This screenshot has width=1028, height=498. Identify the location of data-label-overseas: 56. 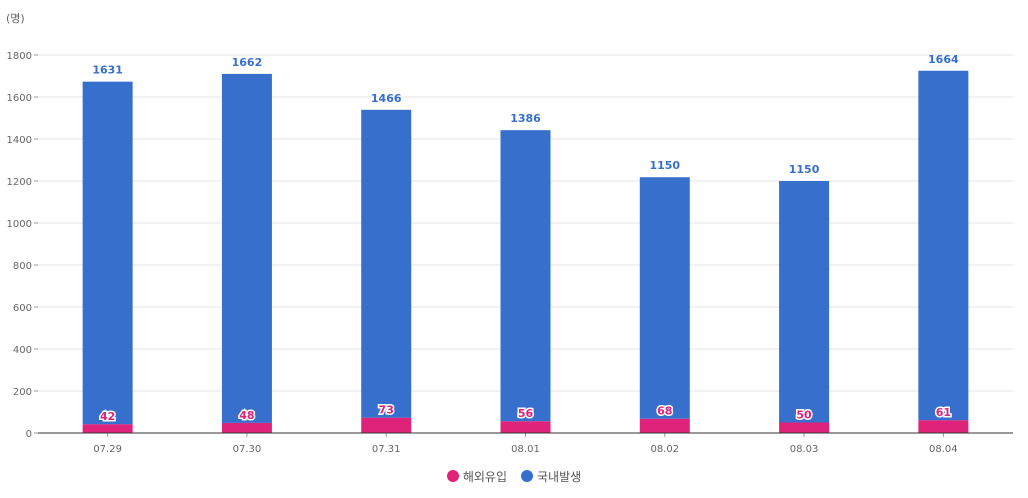
(526, 413).